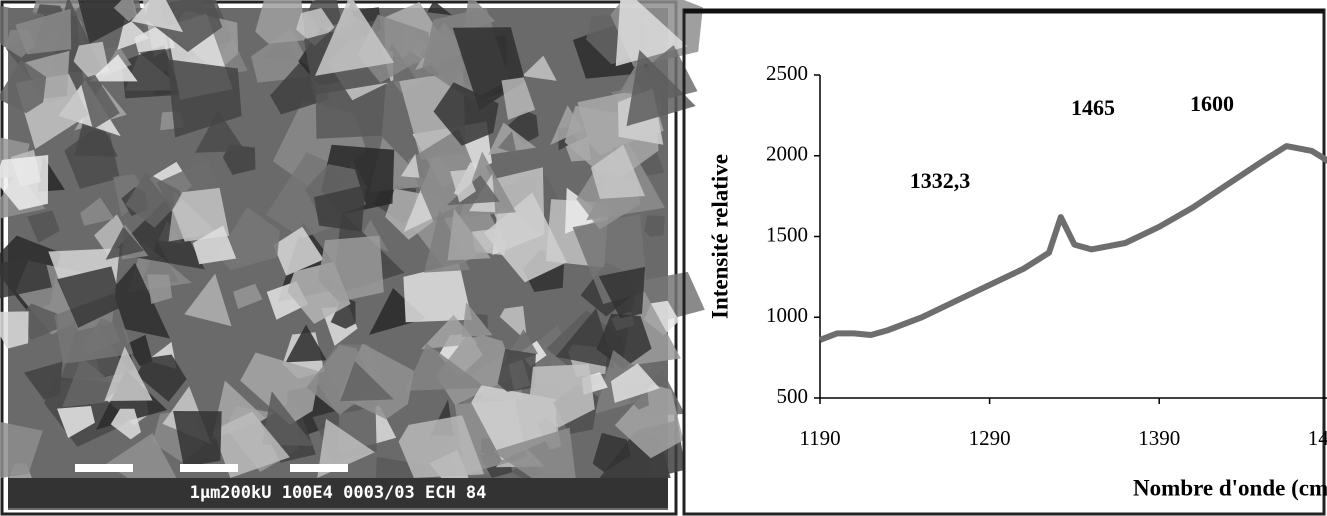 The height and width of the screenshot is (516, 1327). Describe the element at coordinates (940, 180) in the screenshot. I see `peak-label: 1332,3` at that location.